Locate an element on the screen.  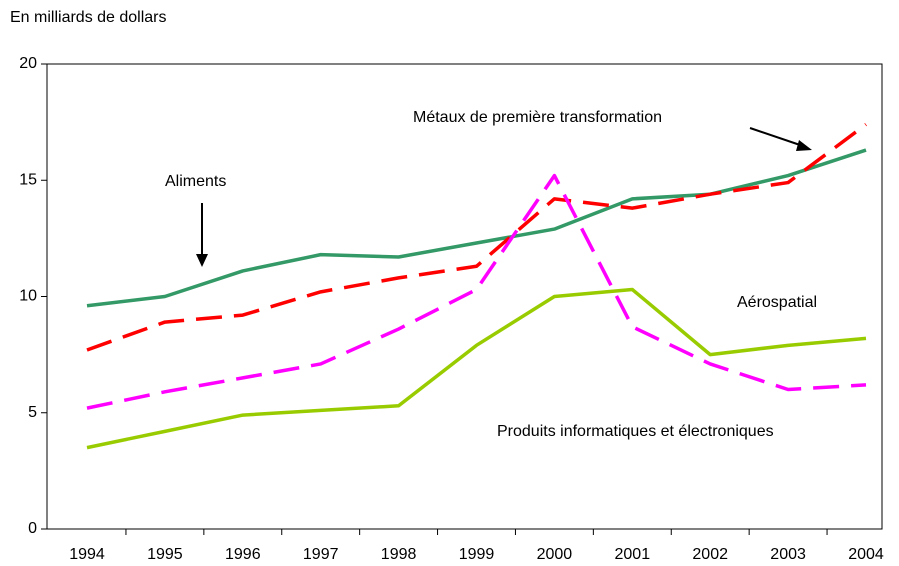
y-tick-label: 10 is located at coordinates (28, 296).